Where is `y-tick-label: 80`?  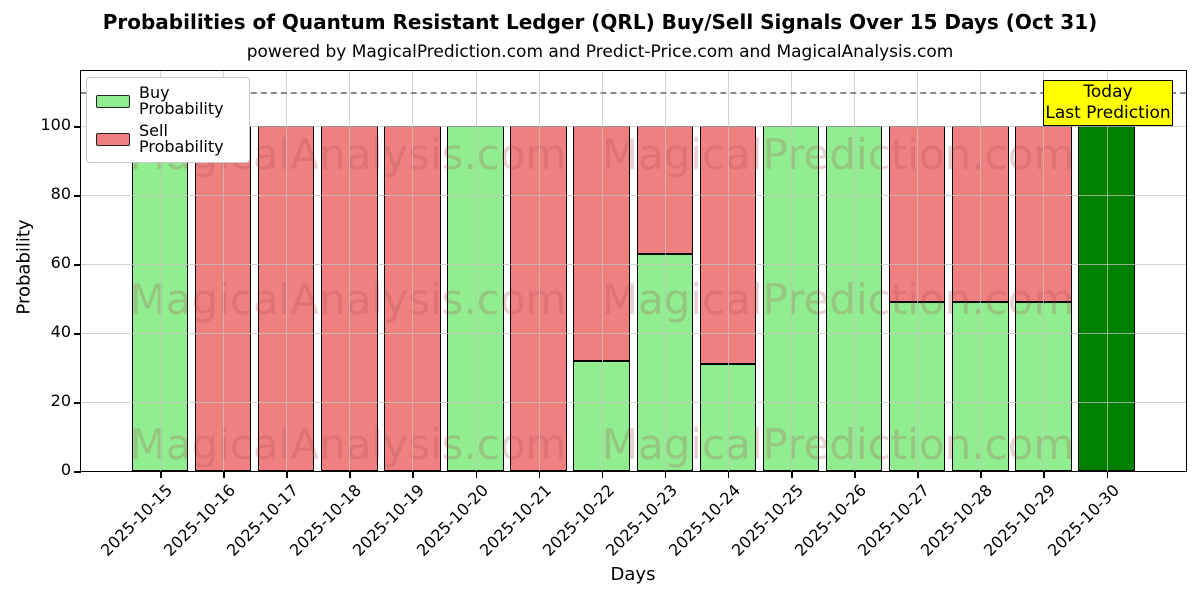
y-tick-label: 80 is located at coordinates (60, 194).